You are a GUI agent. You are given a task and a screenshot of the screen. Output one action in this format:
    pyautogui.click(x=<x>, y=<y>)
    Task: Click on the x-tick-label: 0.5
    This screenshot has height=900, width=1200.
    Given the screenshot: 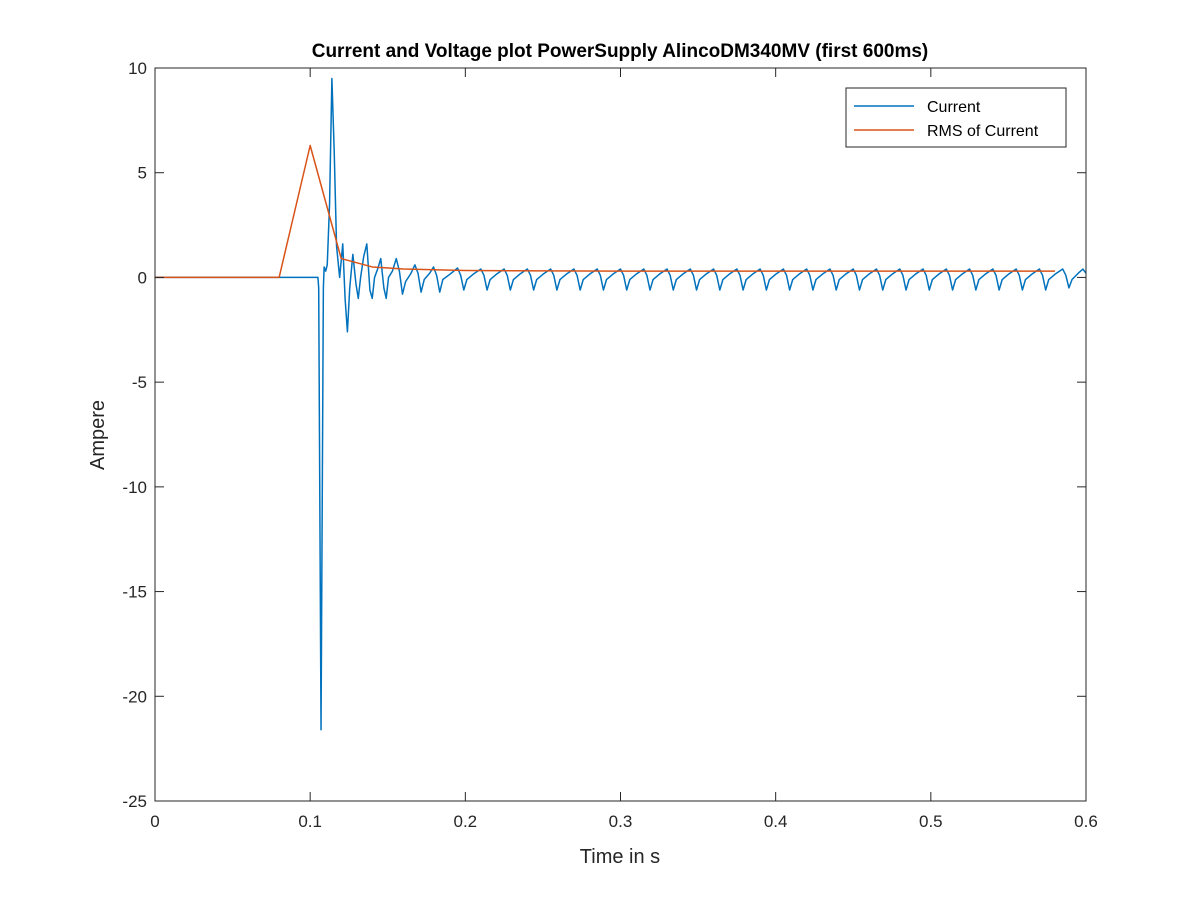 What is the action you would take?
    pyautogui.click(x=931, y=821)
    